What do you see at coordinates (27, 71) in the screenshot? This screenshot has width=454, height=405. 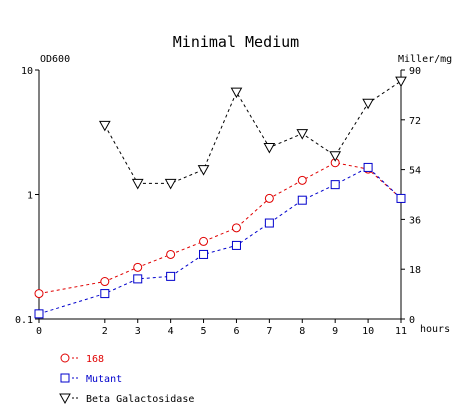 I see `left-tick-label: 10` at bounding box center [27, 71].